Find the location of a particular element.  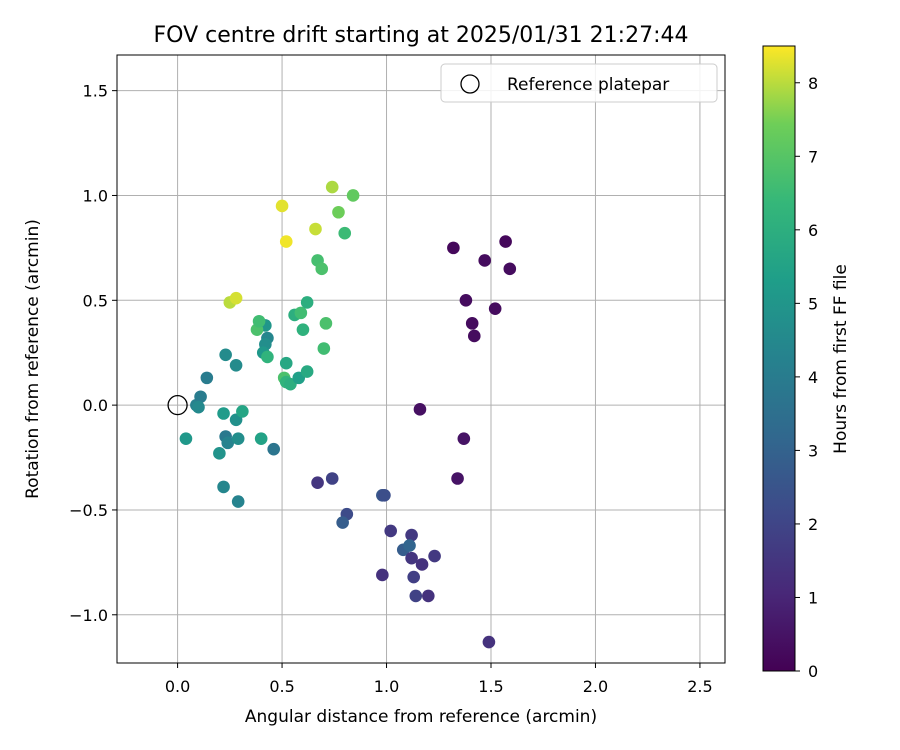

legend-box is located at coordinates (579, 83).